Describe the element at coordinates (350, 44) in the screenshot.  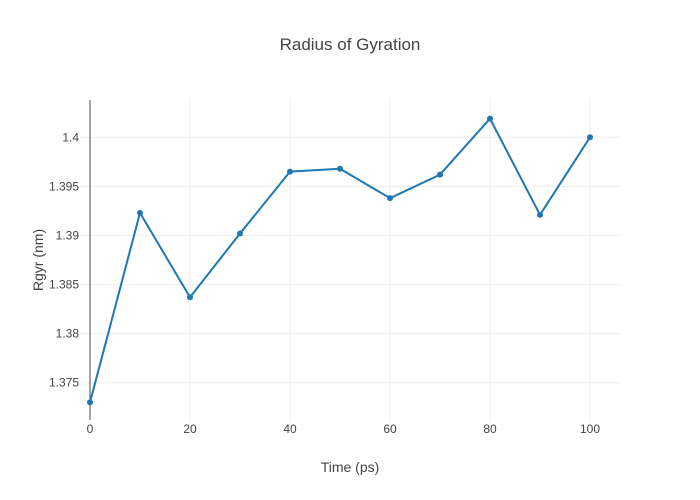
I see `chart-title: Radius of Gyration` at that location.